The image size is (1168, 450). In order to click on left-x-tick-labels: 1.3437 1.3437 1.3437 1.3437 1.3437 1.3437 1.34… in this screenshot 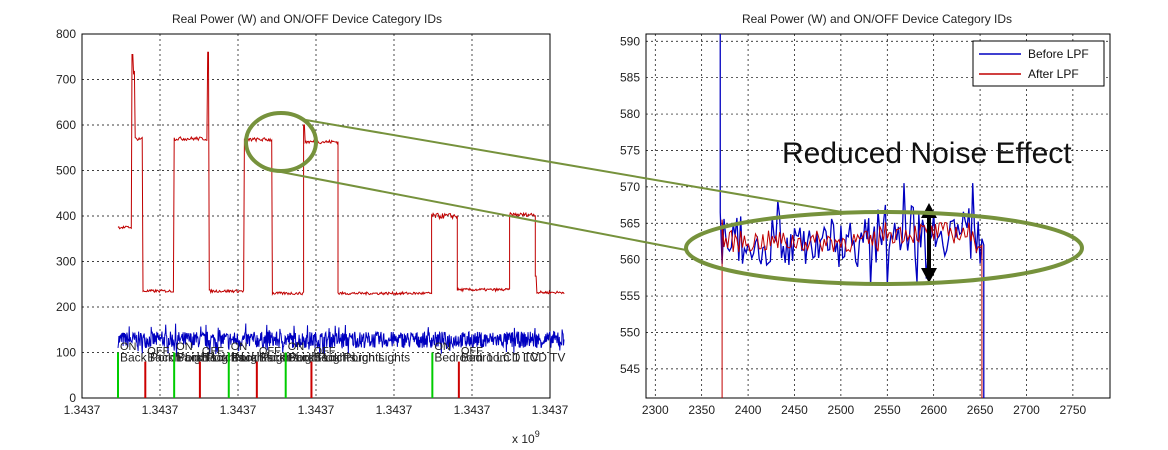, I will do `click(316, 410)`.